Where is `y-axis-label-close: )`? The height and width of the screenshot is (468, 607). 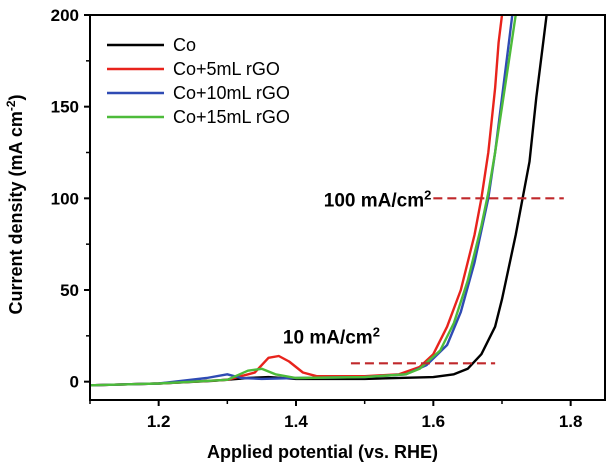
y-axis-label-close: ) is located at coordinates (16, 97).